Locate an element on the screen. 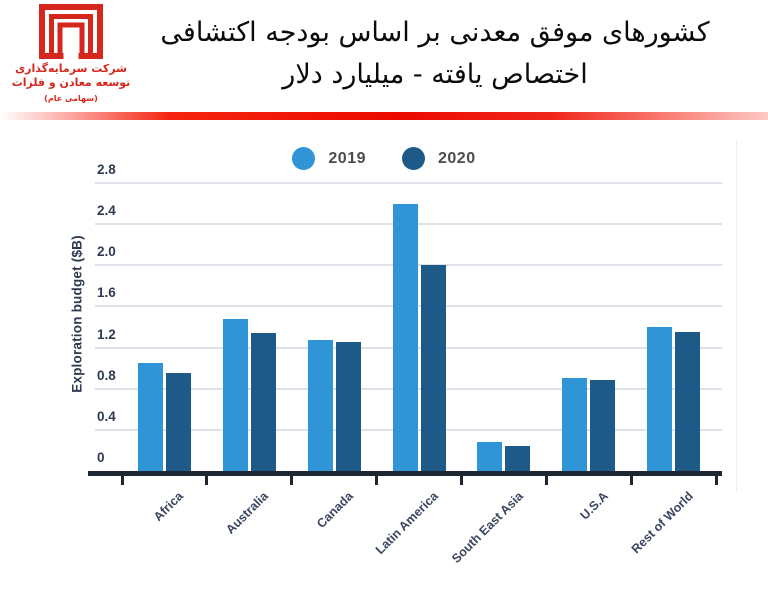  bar-2020-south-east-asia is located at coordinates (518, 458).